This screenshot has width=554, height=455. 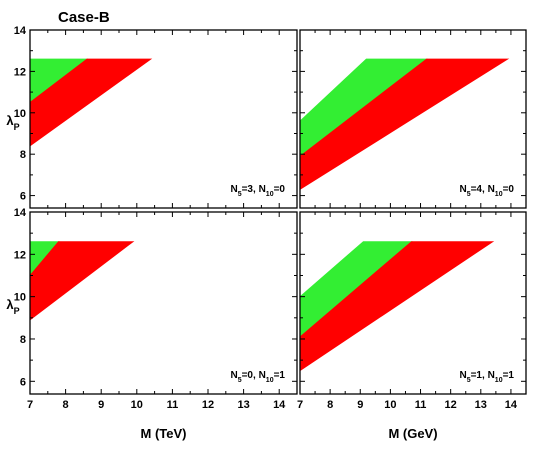 I want to click on x-axis-label: M (GeV), so click(x=412, y=433).